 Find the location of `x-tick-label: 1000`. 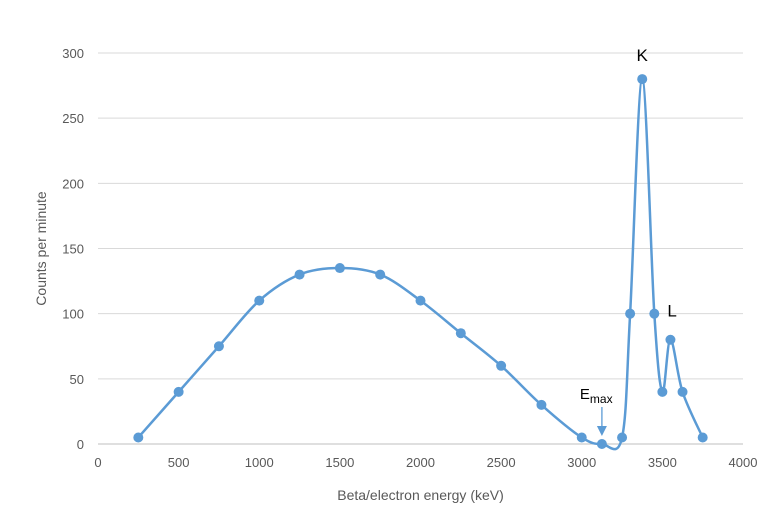

x-tick-label: 1000 is located at coordinates (259, 462).